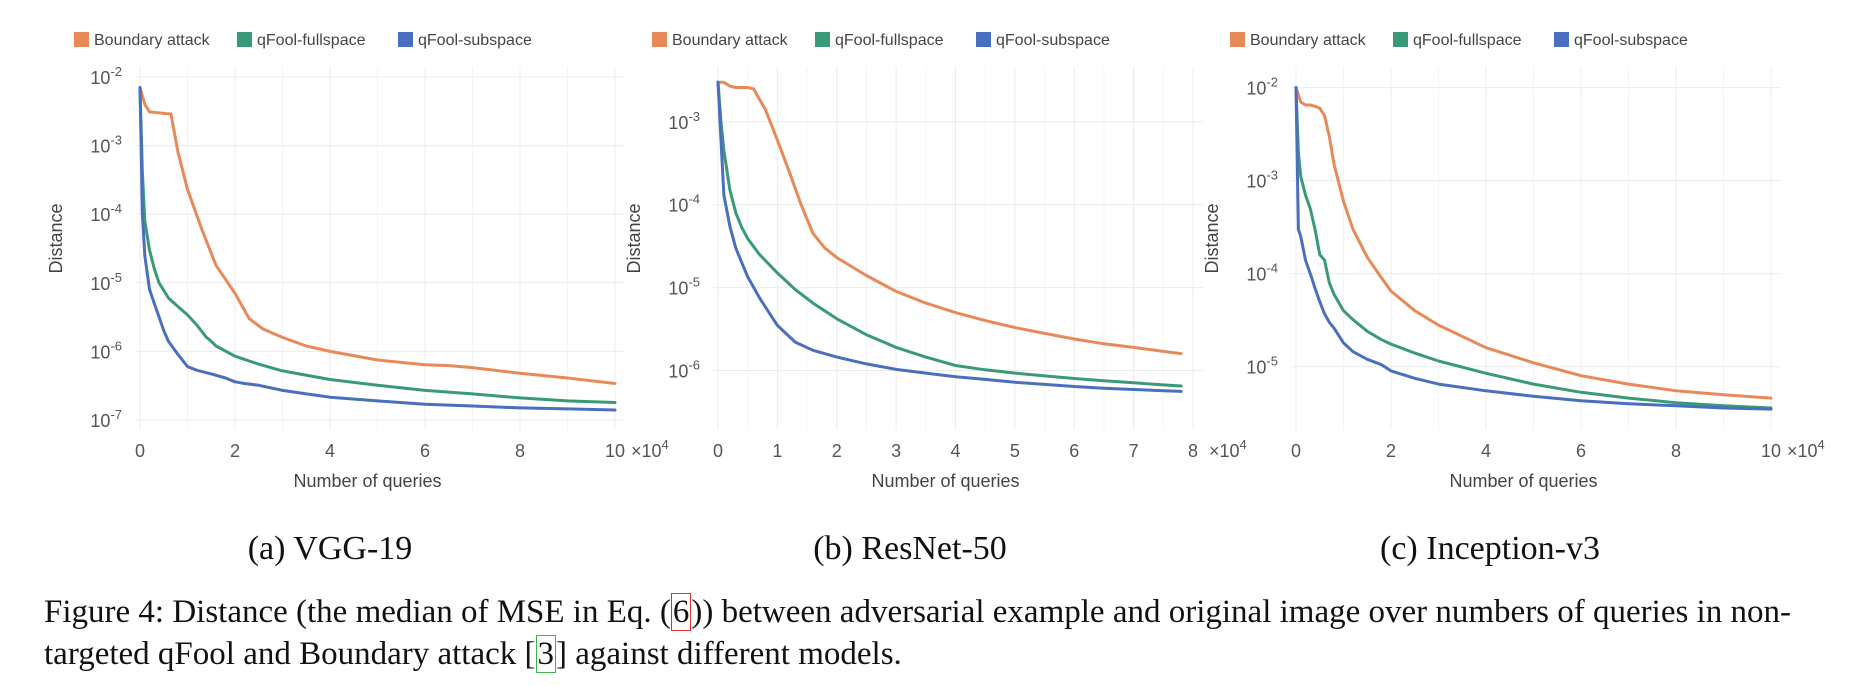  What do you see at coordinates (777, 451) in the screenshot?
I see `x-tick-label: 1` at bounding box center [777, 451].